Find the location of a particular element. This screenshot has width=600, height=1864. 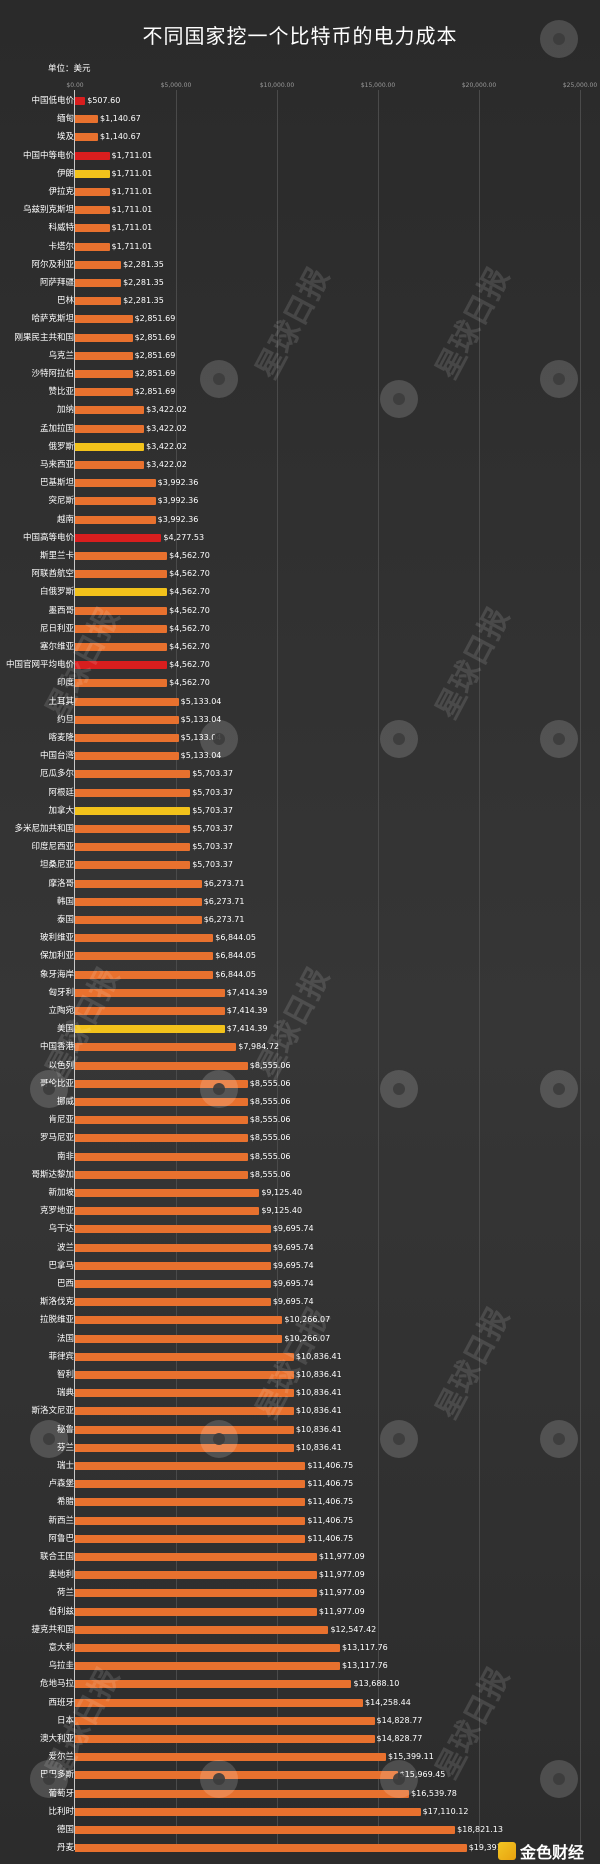

category-label: 新加坡 is located at coordinates (61, 1193).